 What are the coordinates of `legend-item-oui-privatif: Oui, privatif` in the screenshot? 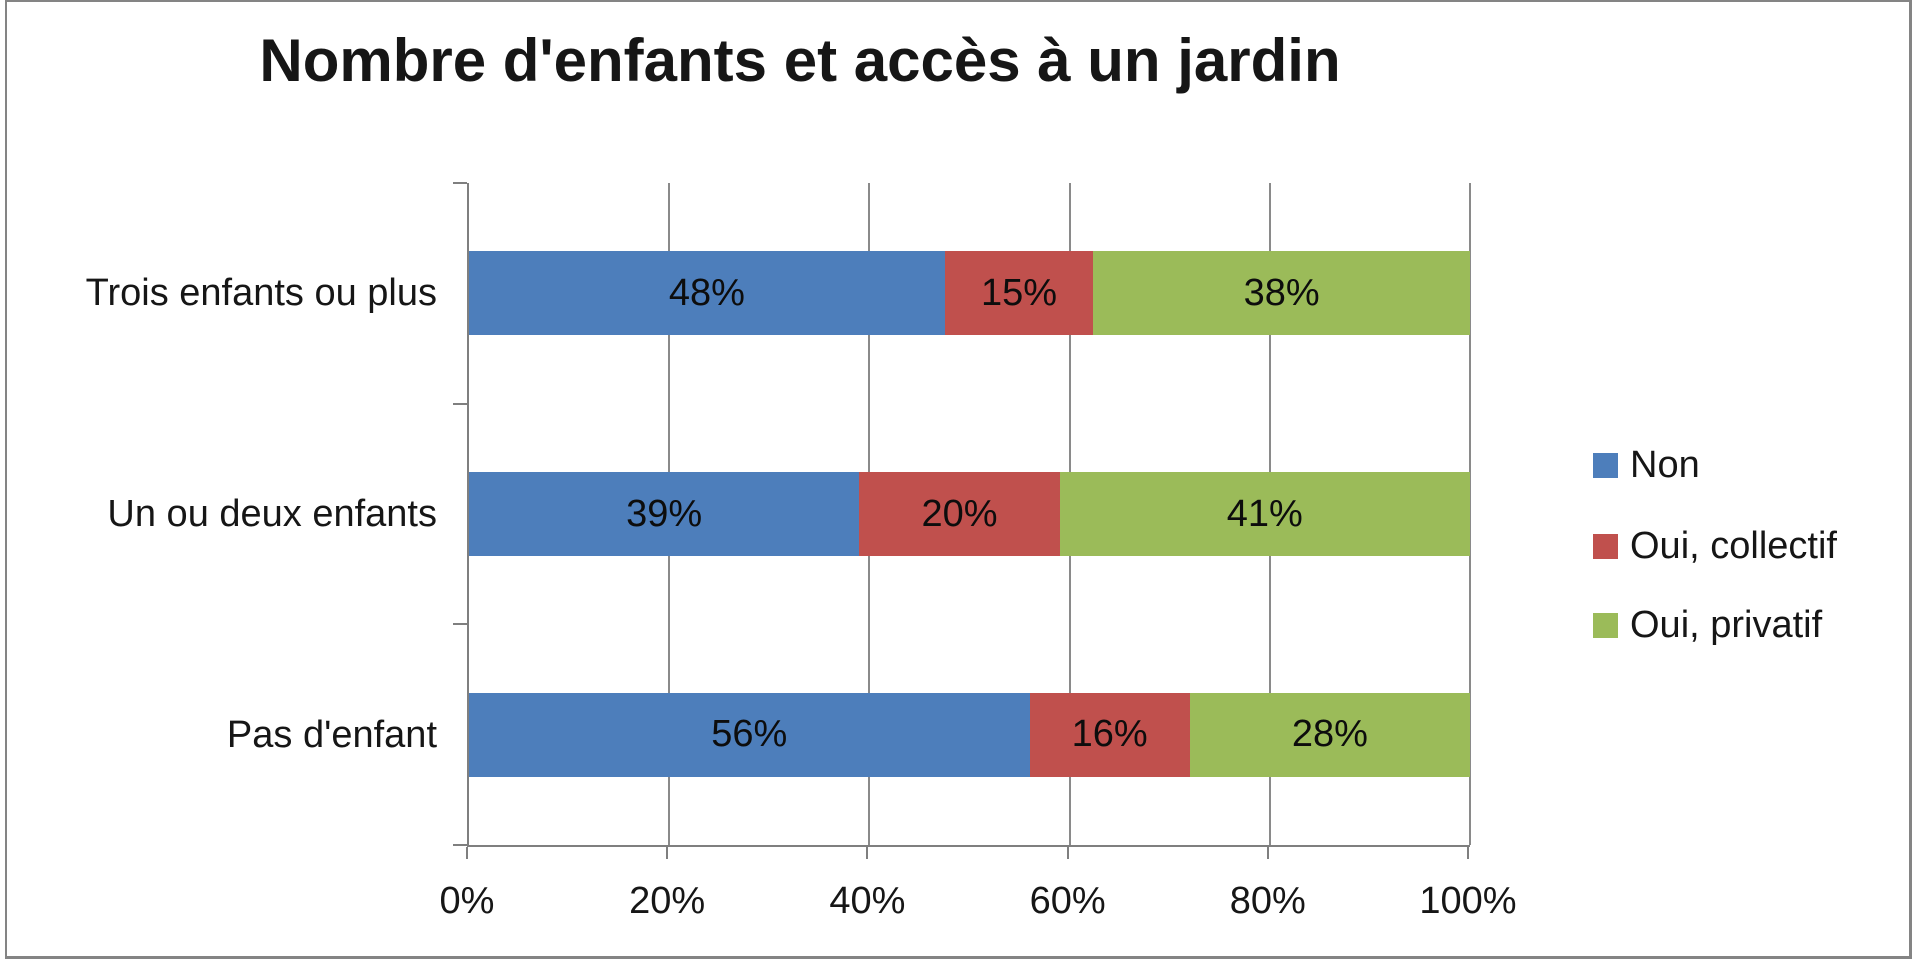 It's located at (1707, 625).